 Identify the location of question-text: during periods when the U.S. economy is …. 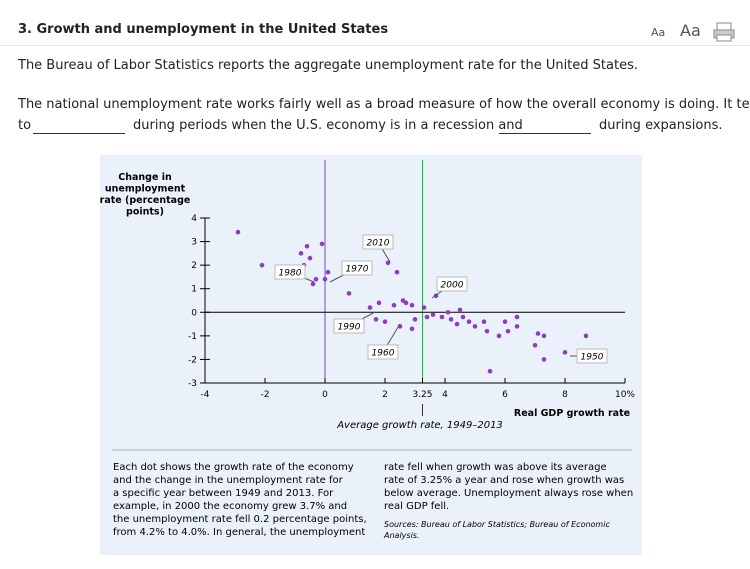
(328, 125).